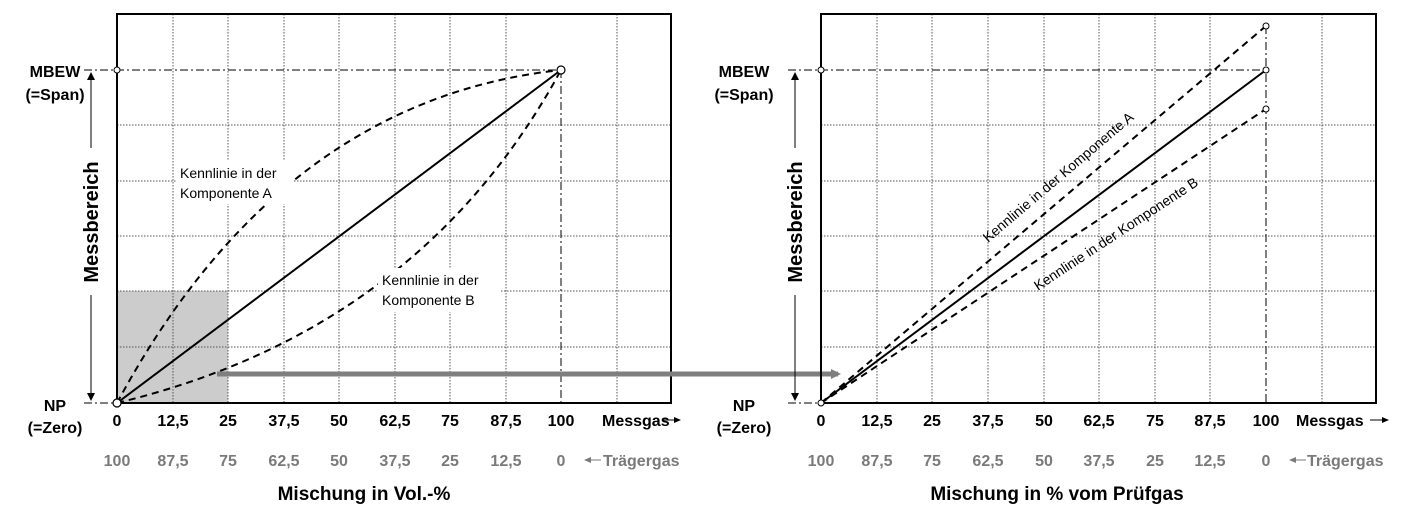 Image resolution: width=1410 pixels, height=529 pixels. I want to click on left-x-ticks-secondary: 100 87,5 75 62,5 50 37,5 25 12,5 0, so click(335, 461).